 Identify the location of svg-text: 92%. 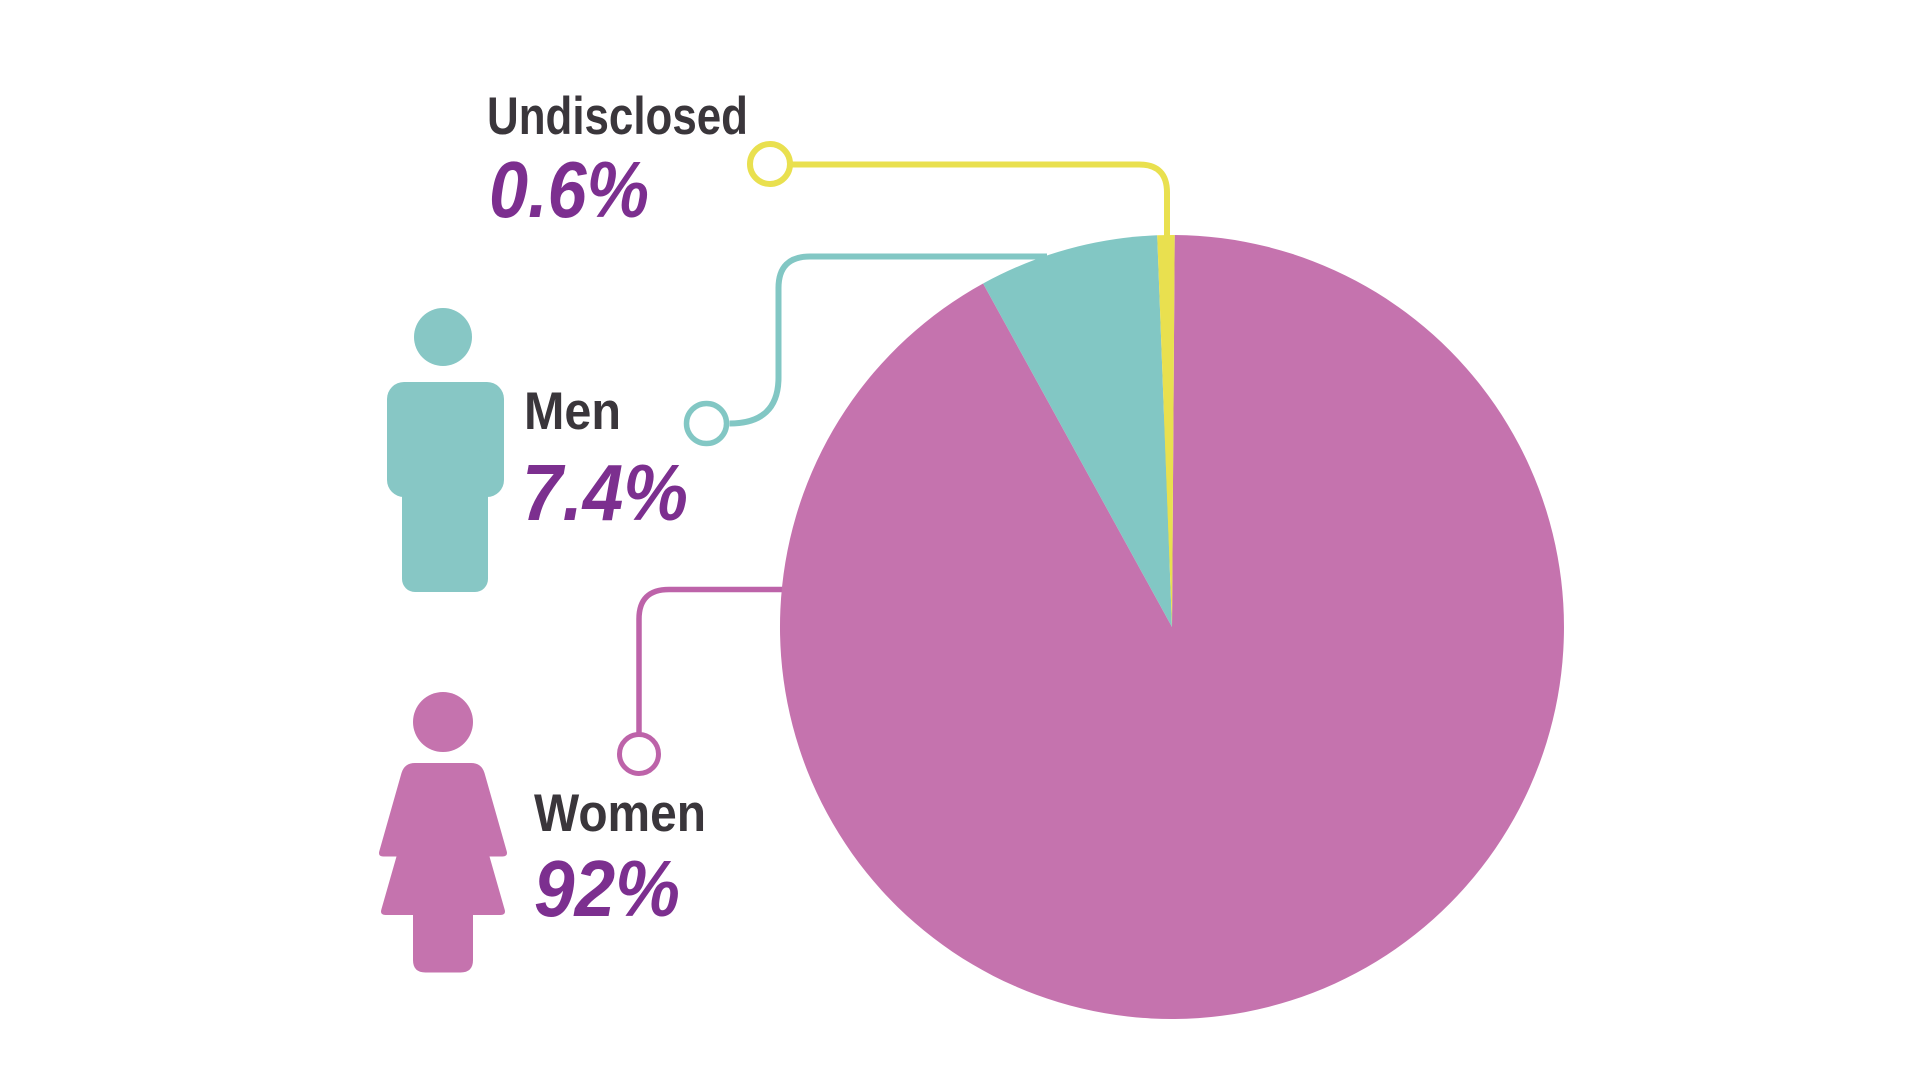
(607, 888).